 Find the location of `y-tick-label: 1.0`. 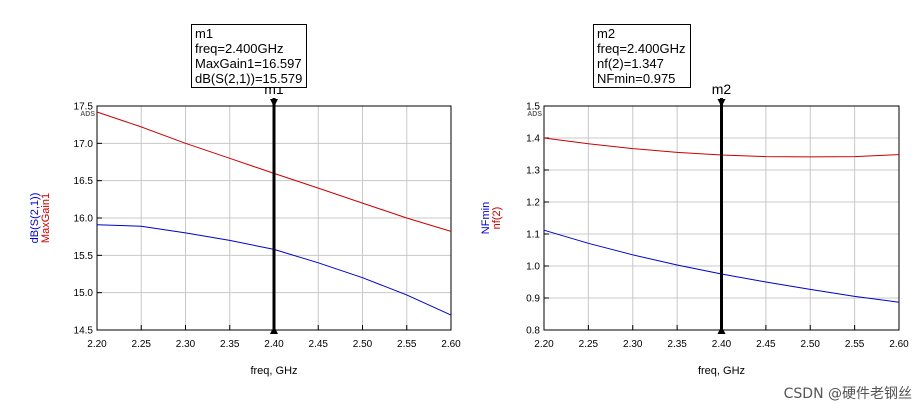

y-tick-label: 1.0 is located at coordinates (533, 267).